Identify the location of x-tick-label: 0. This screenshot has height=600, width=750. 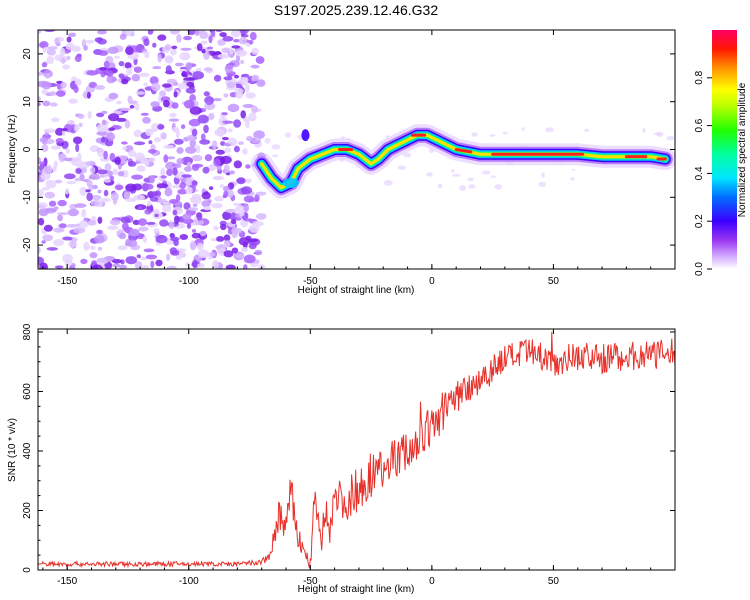
(432, 581).